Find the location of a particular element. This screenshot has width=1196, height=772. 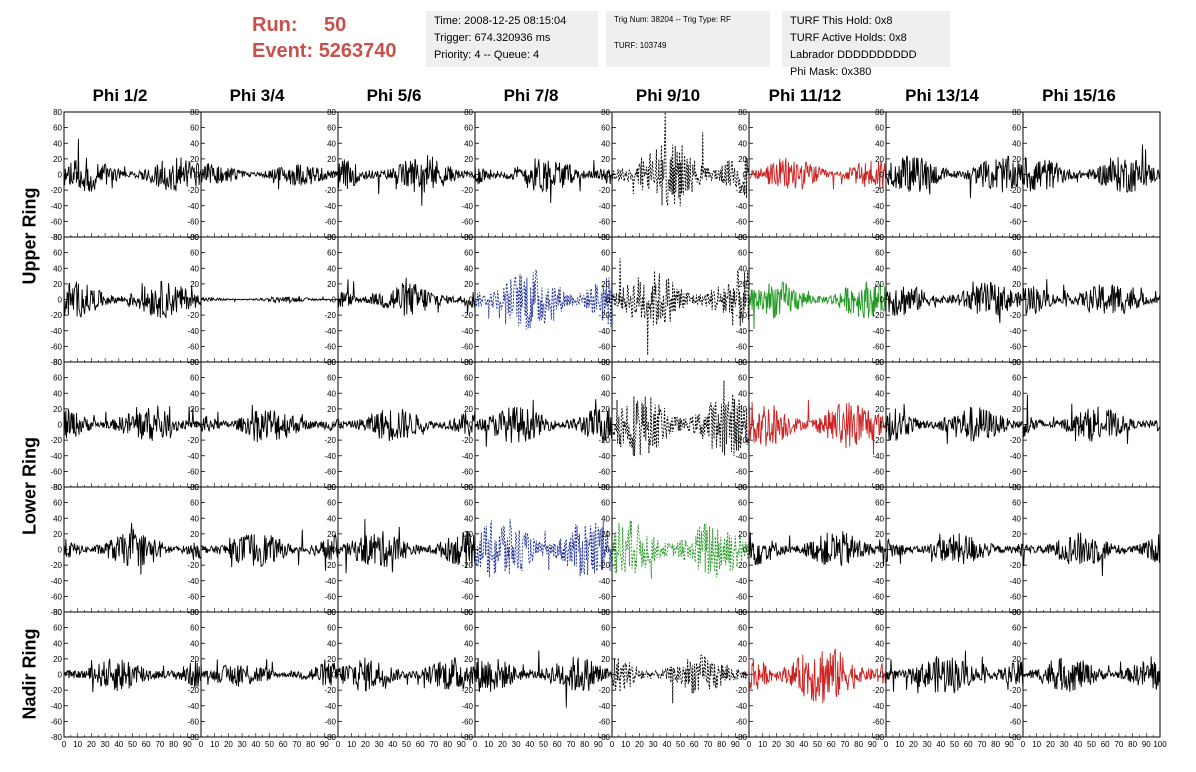

run-label: Run: is located at coordinates (275, 25).